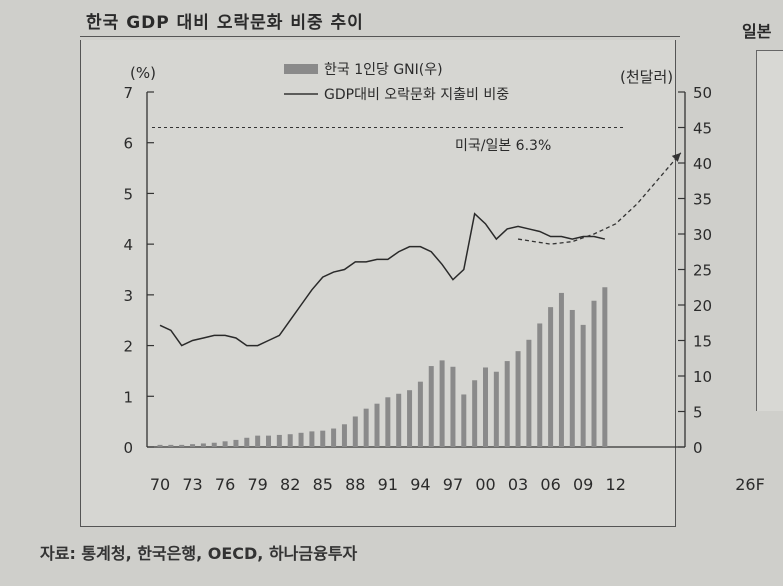 Image resolution: width=783 pixels, height=586 pixels. What do you see at coordinates (702, 93) in the screenshot?
I see `right-tick-label: 50` at bounding box center [702, 93].